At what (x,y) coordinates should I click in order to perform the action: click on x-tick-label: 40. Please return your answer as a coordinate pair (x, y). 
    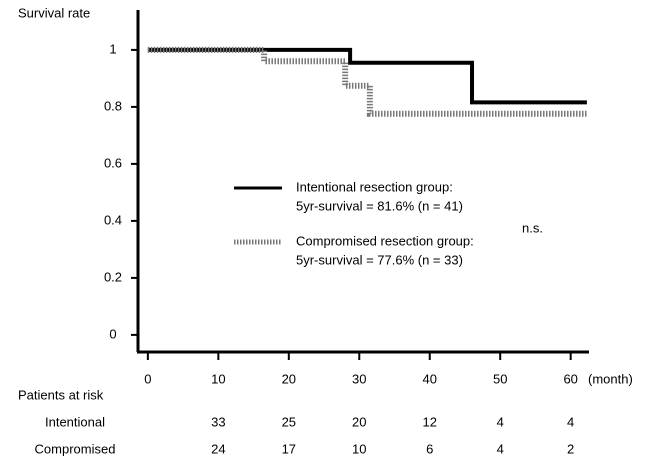
    Looking at the image, I should click on (430, 378).